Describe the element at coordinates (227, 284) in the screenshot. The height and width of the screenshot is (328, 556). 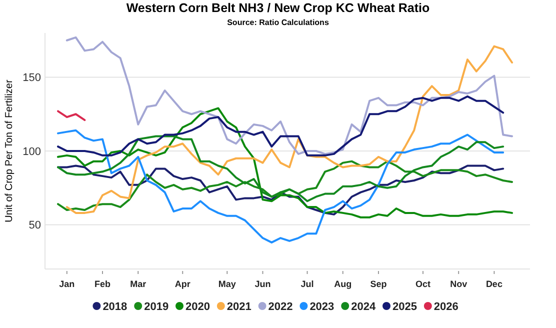
I see `x-tick-label: May` at that location.